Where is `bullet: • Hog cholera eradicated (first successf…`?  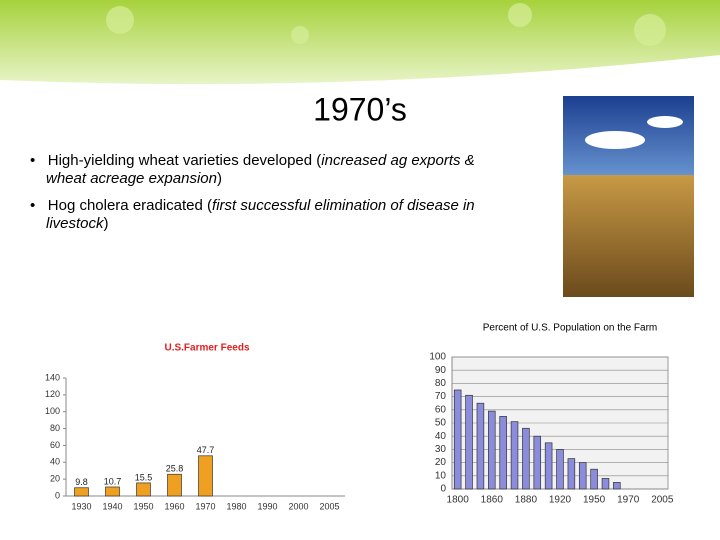 bullet: • Hog cholera eradicated (first successf… is located at coordinates (252, 214).